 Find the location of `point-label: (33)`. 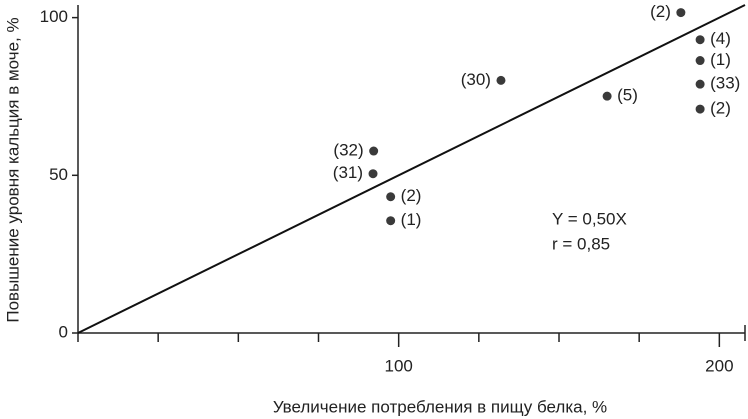

point-label: (33) is located at coordinates (725, 83).